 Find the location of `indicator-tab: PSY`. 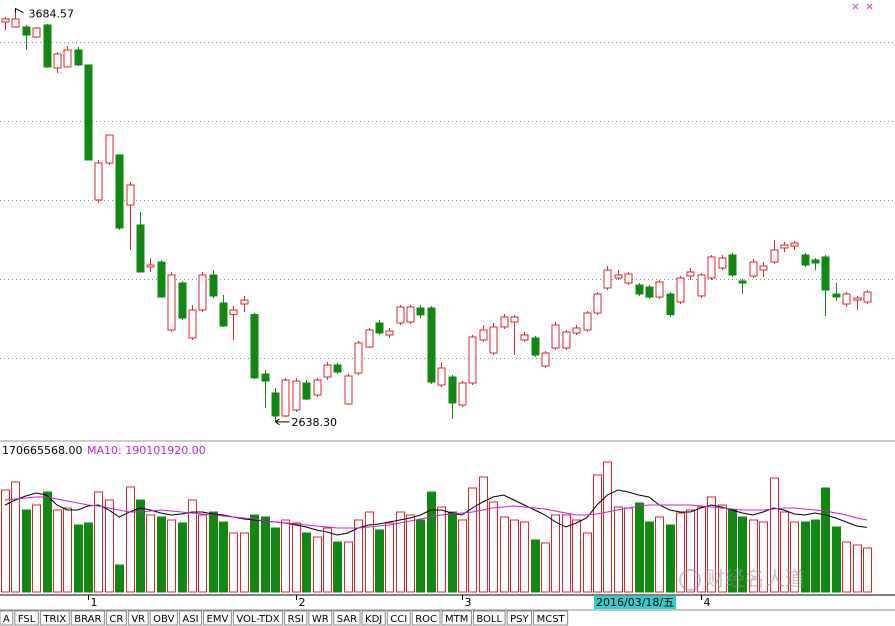

indicator-tab: PSY is located at coordinates (519, 618).